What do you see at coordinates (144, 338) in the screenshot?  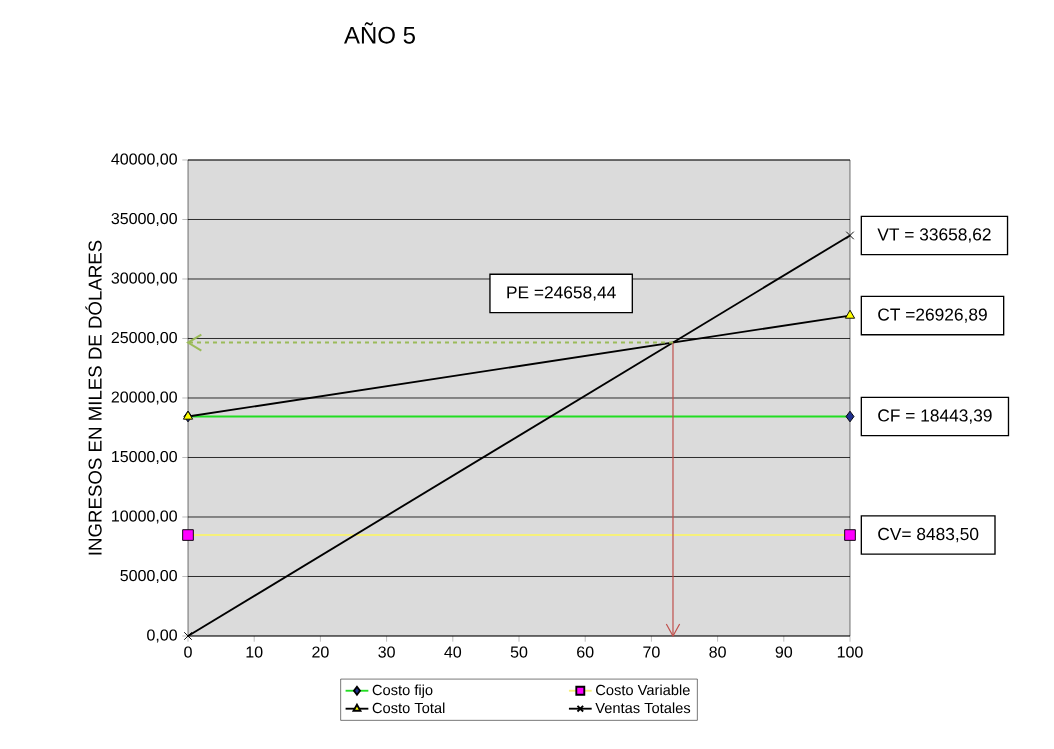 I see `y-tick-label: 25000,00` at bounding box center [144, 338].